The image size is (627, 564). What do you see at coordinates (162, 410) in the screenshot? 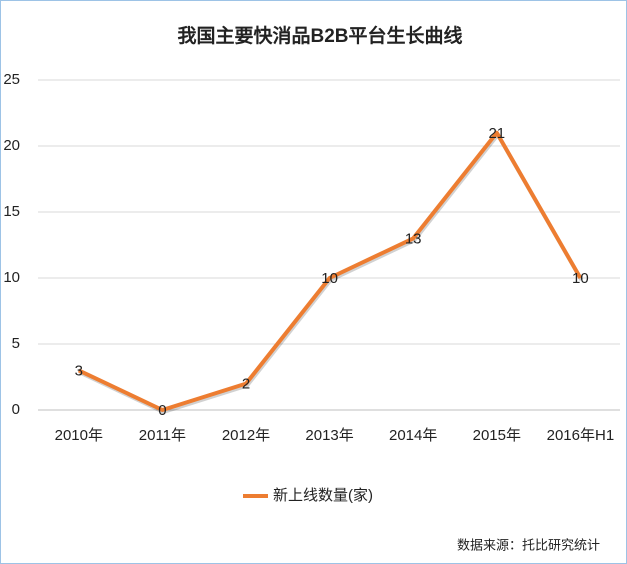
I see `data-label: 0` at bounding box center [162, 410].